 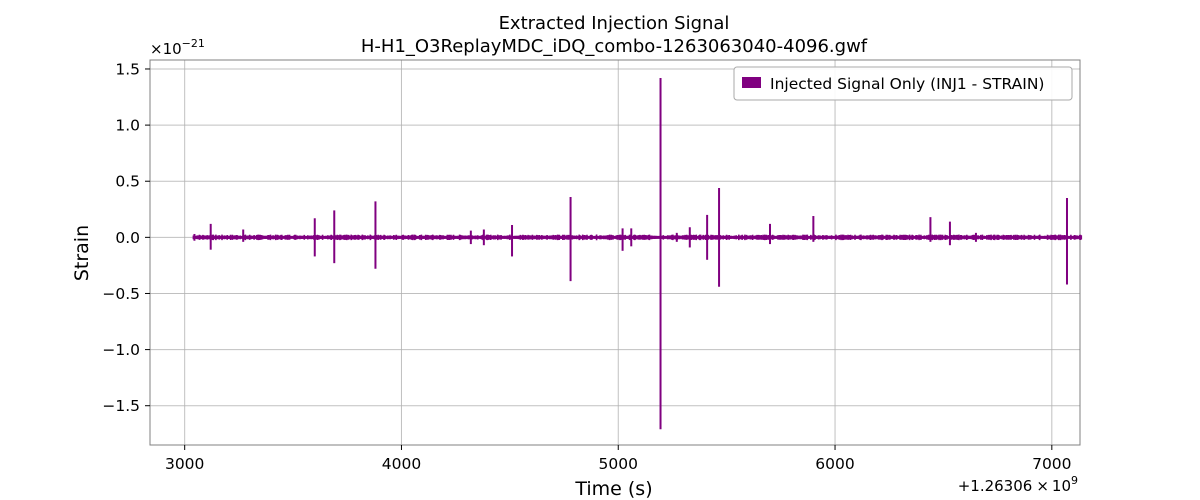 What do you see at coordinates (1051, 464) in the screenshot?
I see `x-tick-label: 7000` at bounding box center [1051, 464].